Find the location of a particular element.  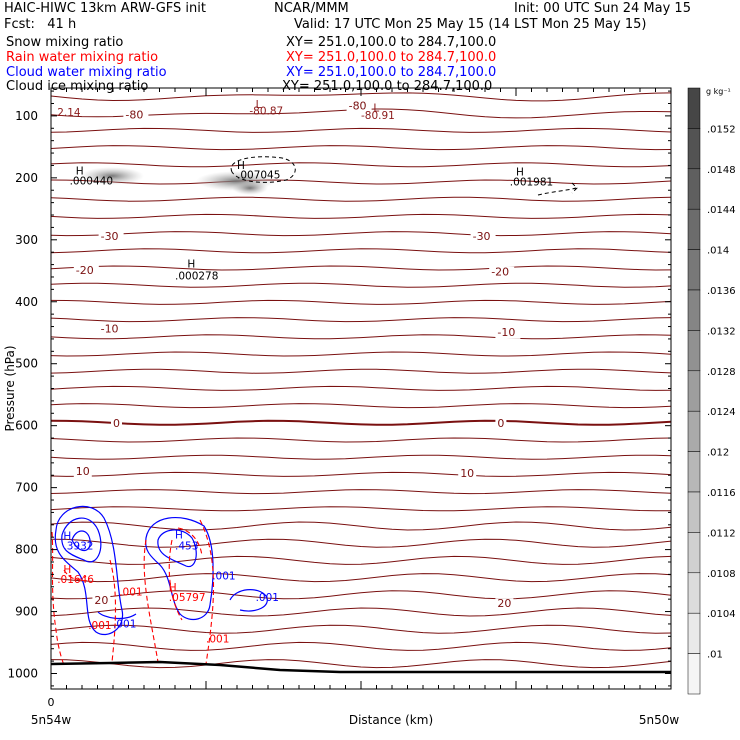

y-tick-label: 600 is located at coordinates (26, 426).